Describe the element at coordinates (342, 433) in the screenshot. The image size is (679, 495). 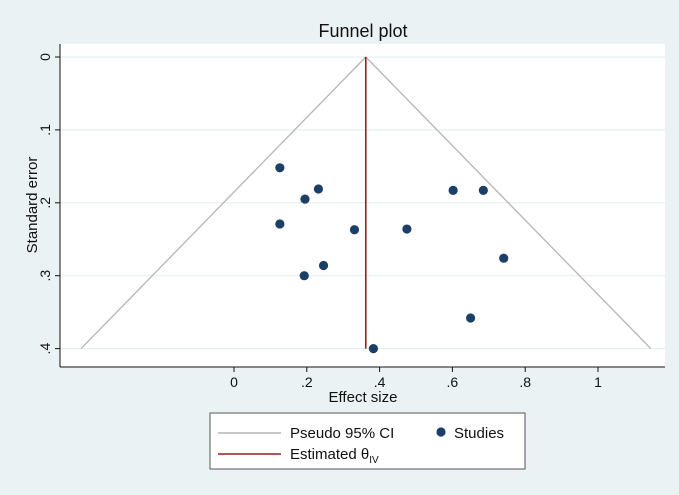
I see `legend-ci-label: Pseudo 95% CI` at that location.